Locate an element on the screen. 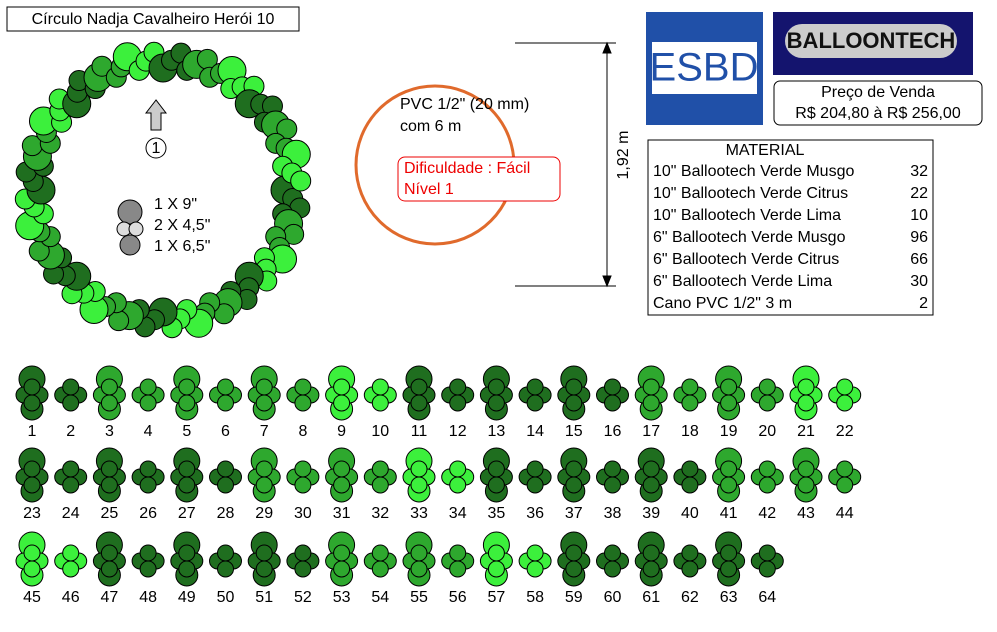  cluster-number: 41 is located at coordinates (729, 513).